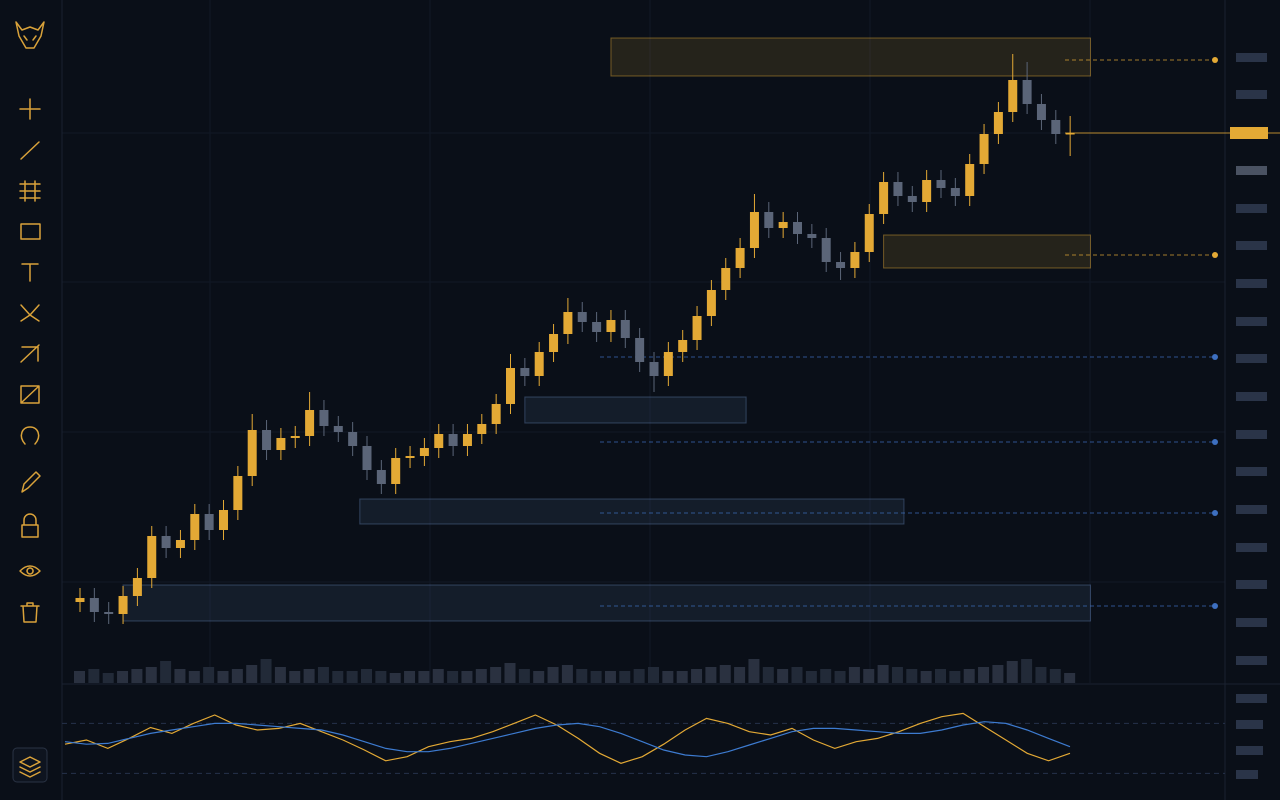 Image resolution: width=1280 pixels, height=800 pixels. I want to click on layers-icon, so click(30, 767).